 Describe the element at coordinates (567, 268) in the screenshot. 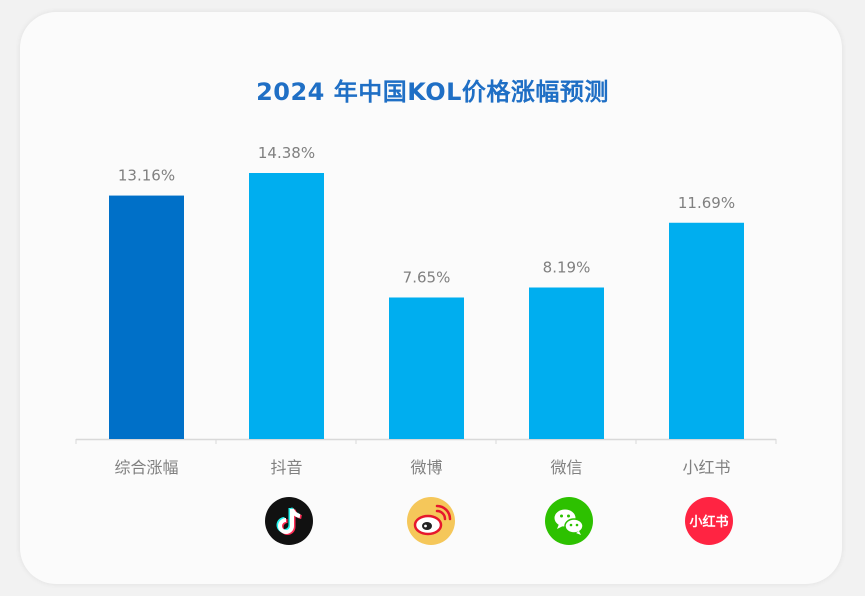

I see `data-label: 8.19%` at that location.